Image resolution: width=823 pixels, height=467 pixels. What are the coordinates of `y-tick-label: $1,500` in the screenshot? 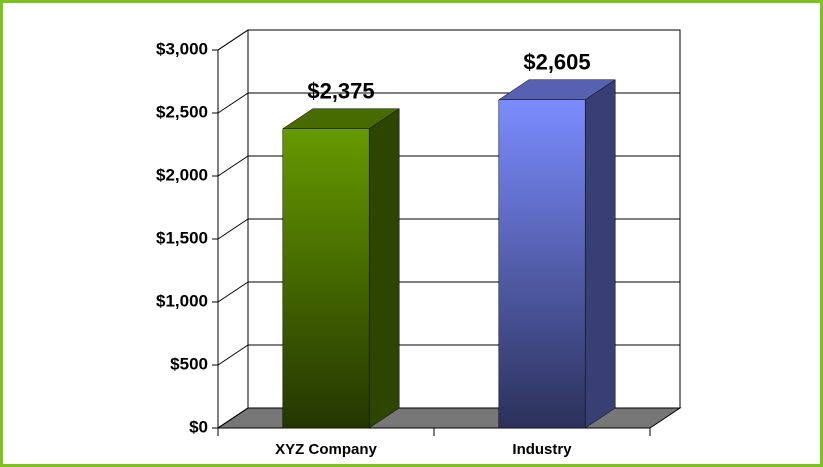 It's located at (182, 237).